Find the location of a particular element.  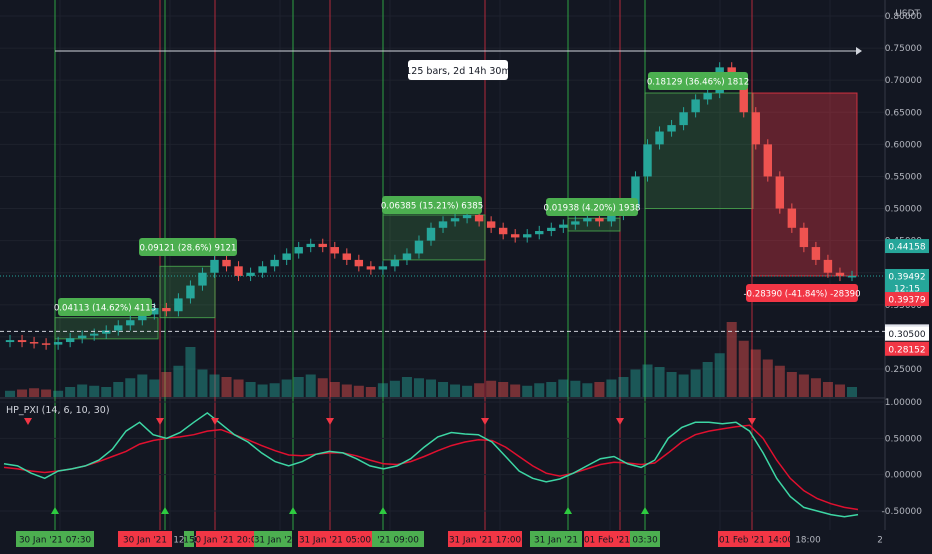

price-badge-label: 0.39379 is located at coordinates (906, 301).